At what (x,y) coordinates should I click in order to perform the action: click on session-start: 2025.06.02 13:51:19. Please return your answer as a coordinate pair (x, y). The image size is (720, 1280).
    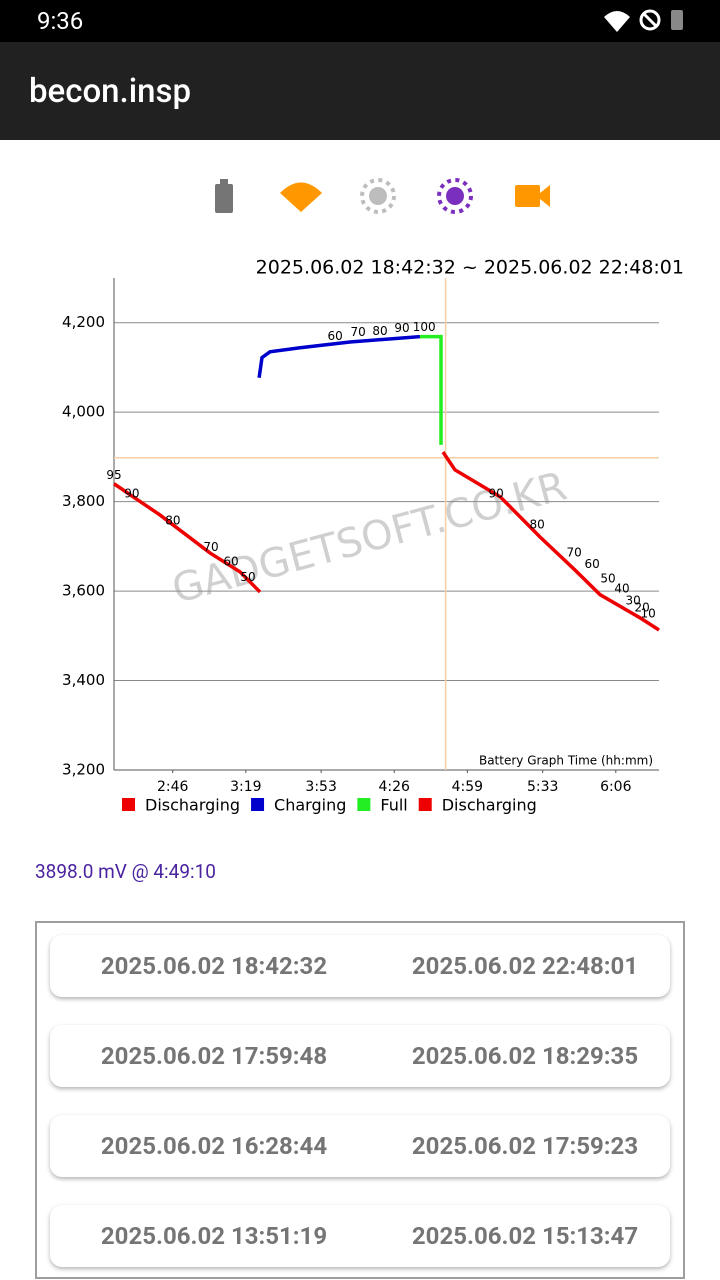
    Looking at the image, I should click on (214, 1236).